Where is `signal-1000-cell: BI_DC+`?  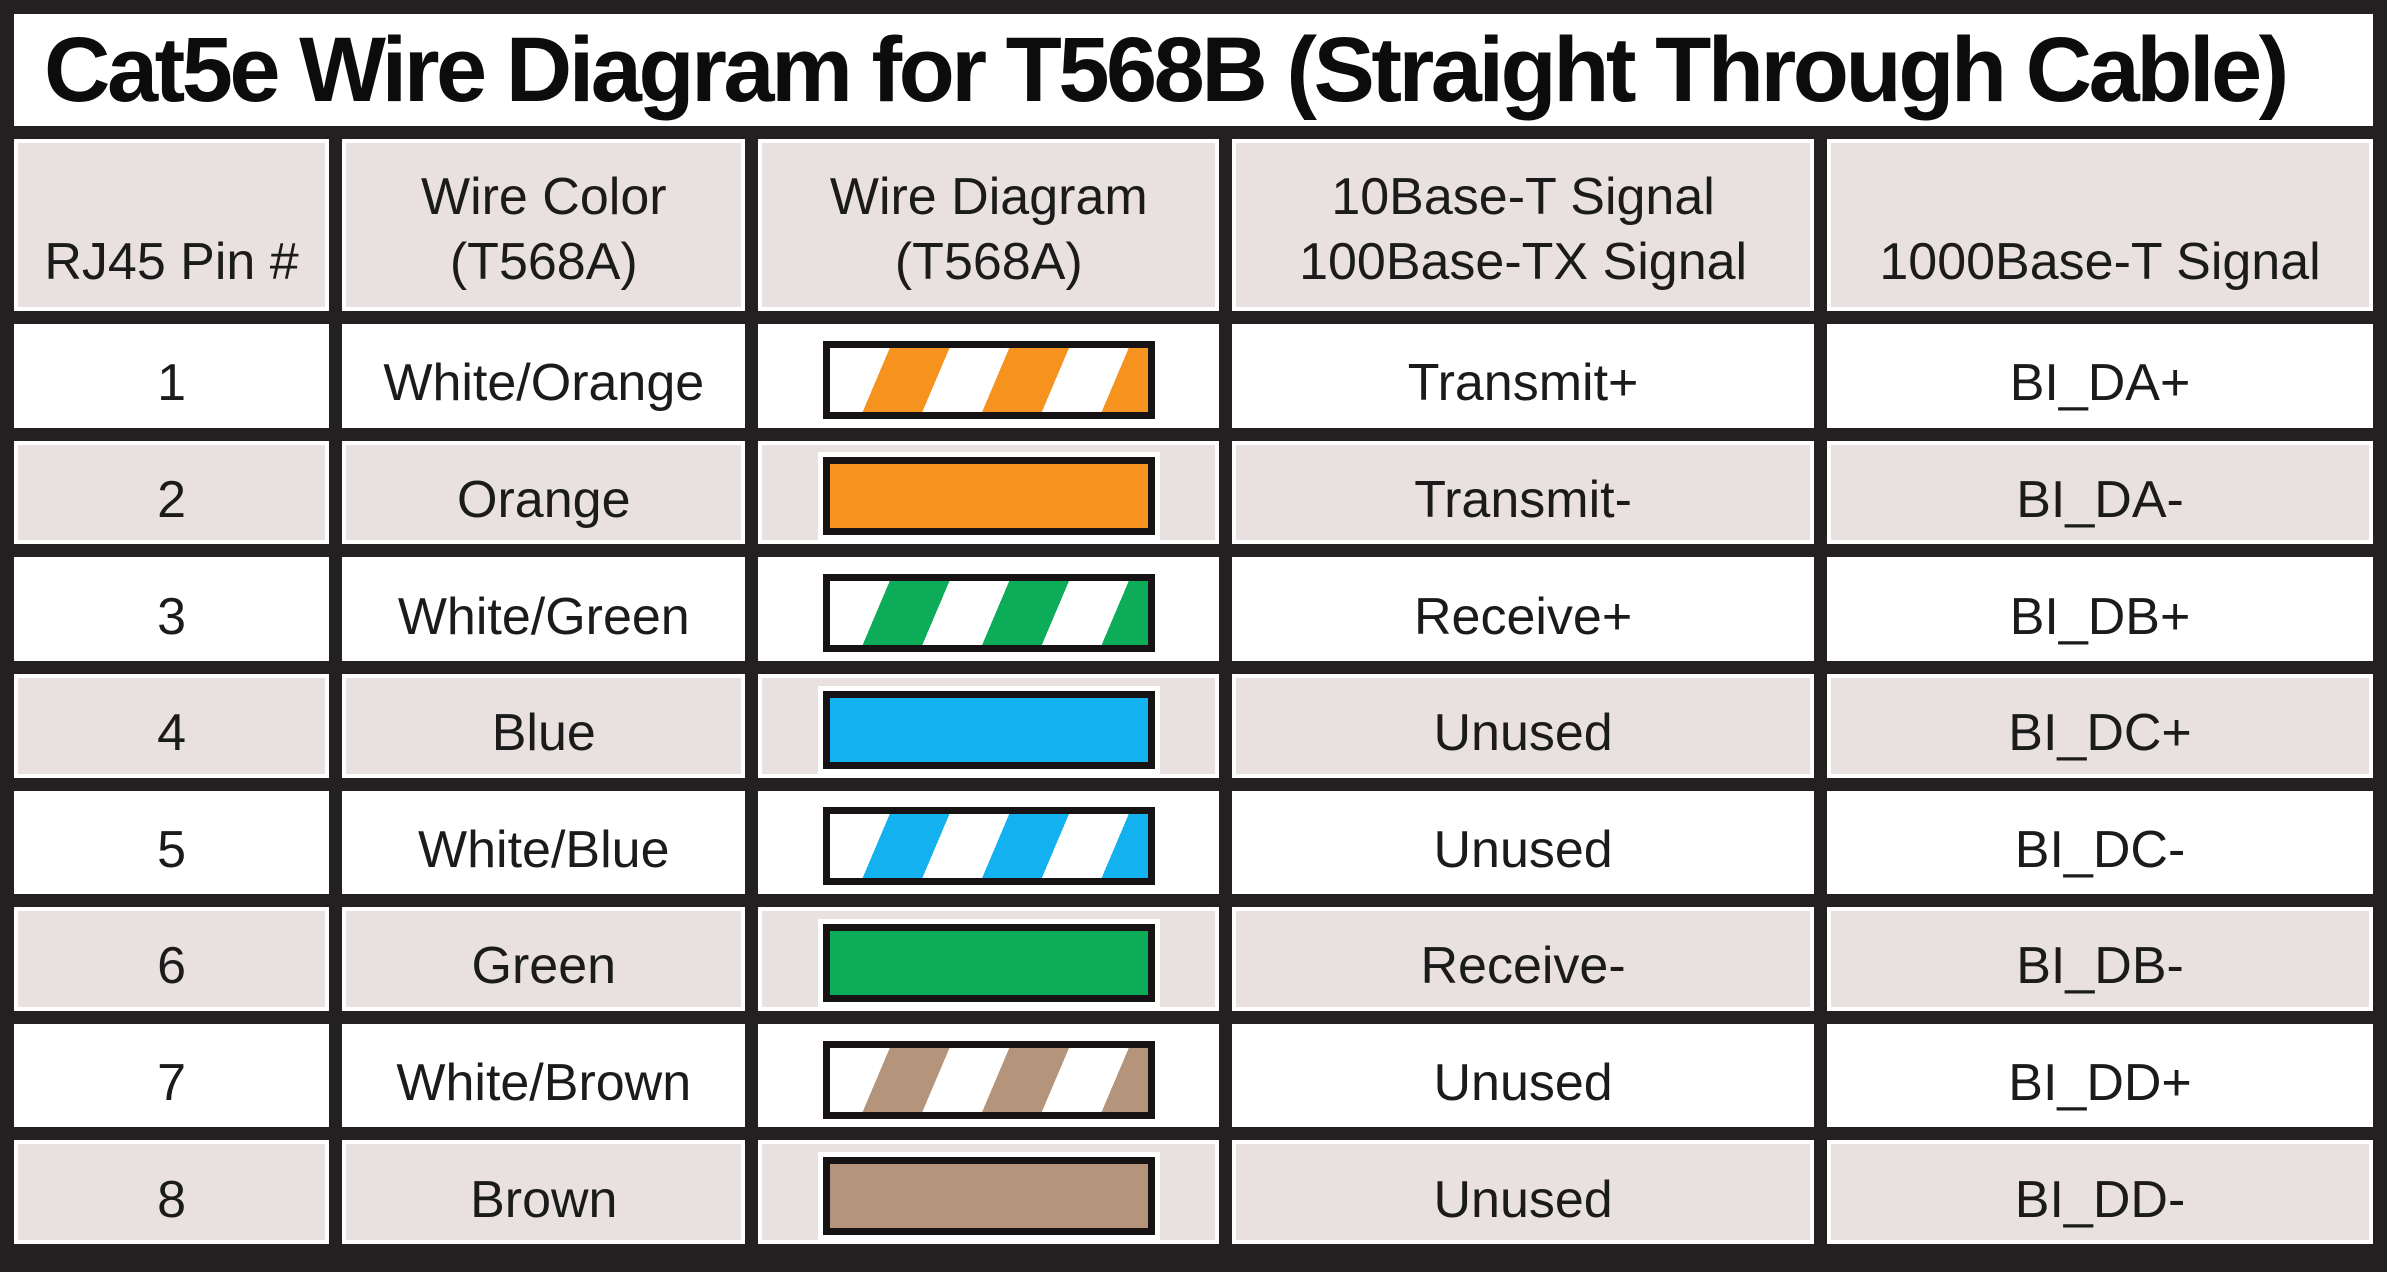 signal-1000-cell: BI_DC+ is located at coordinates (2100, 725).